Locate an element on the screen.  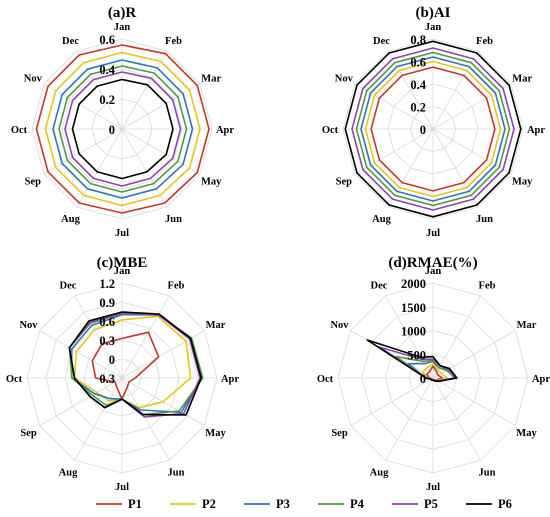
legend-item-p1: P1 is located at coordinates (119, 504).